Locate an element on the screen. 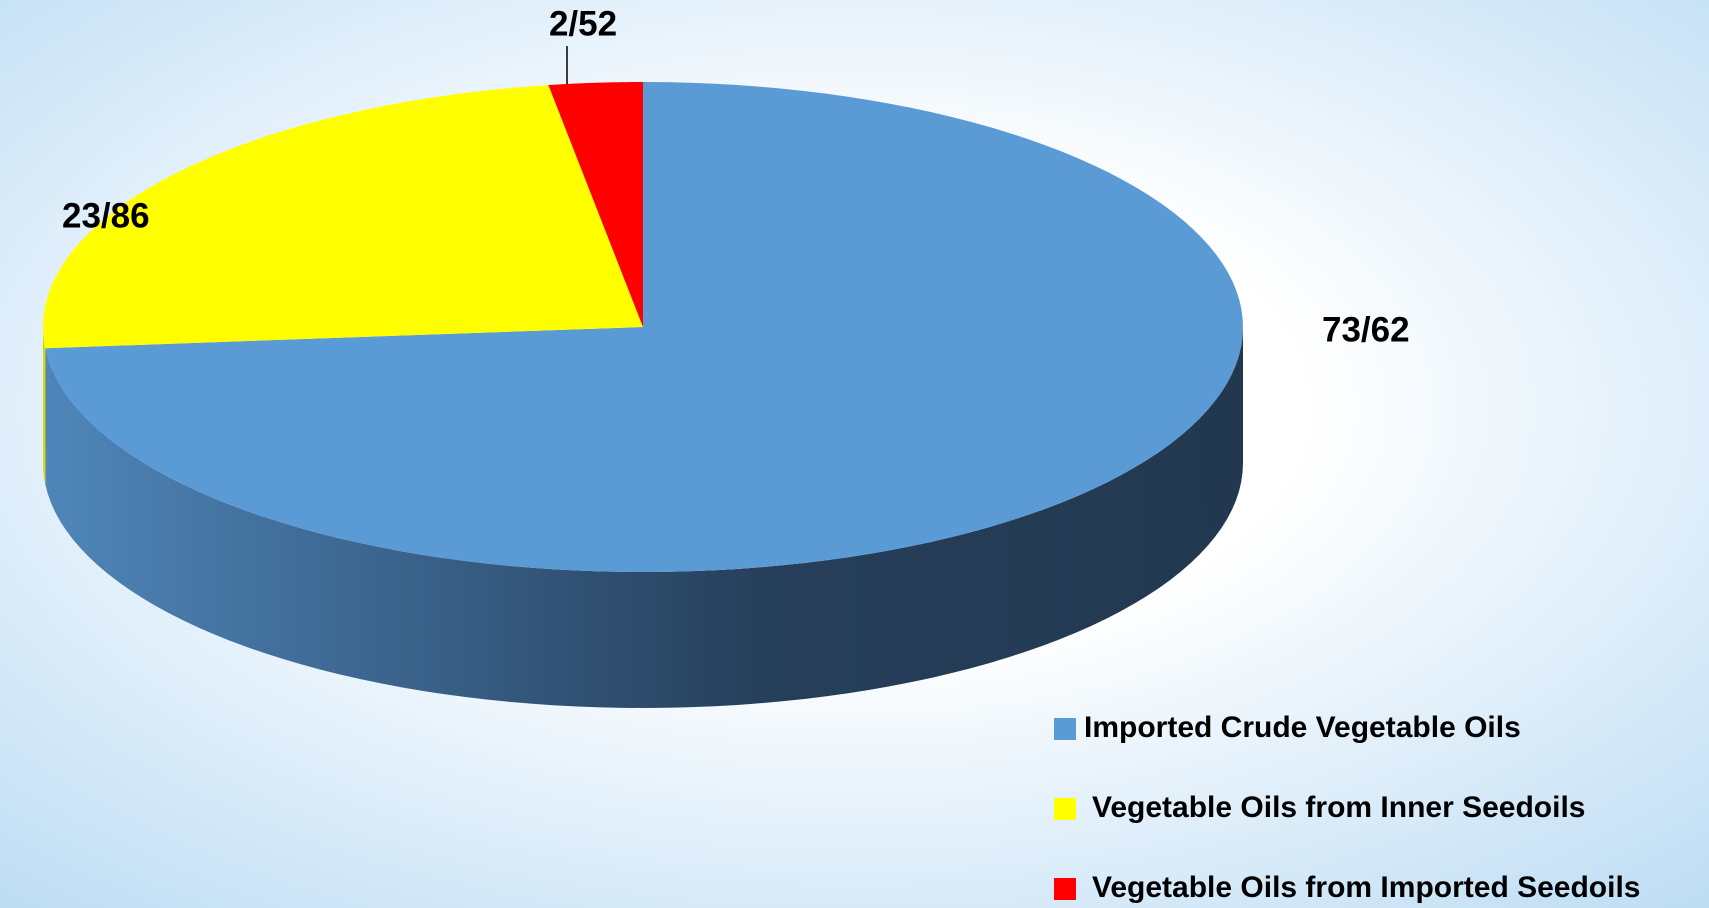  legend-label: Vegetable Oils from Inner Seedoils is located at coordinates (1339, 807).